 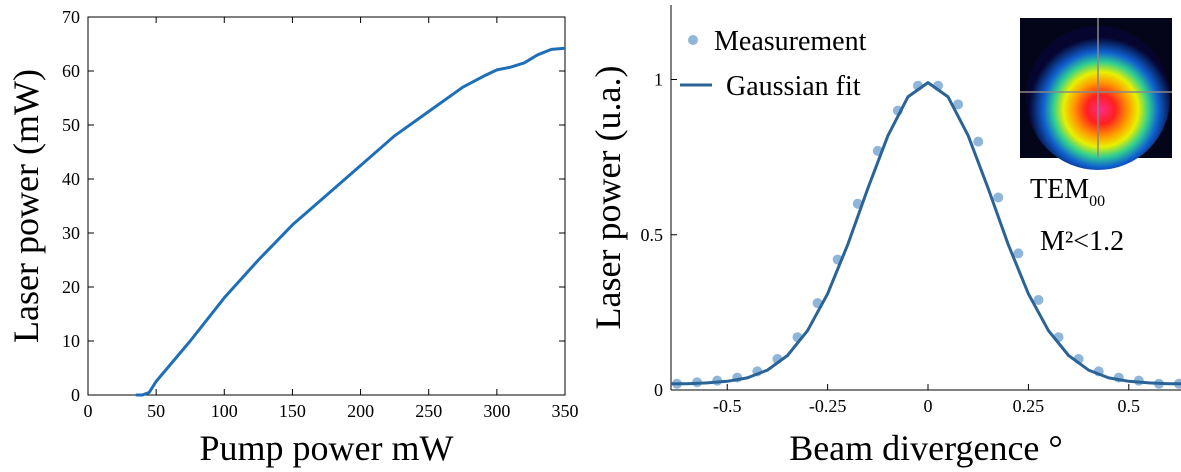 What do you see at coordinates (658, 80) in the screenshot?
I see `y-tick-label: 1` at bounding box center [658, 80].